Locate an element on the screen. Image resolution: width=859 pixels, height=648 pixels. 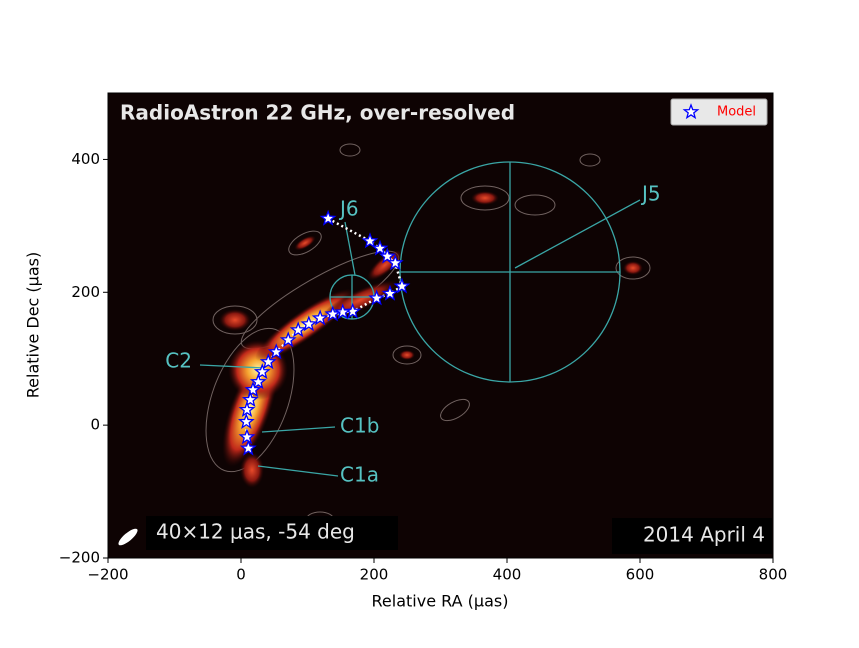
legend-box is located at coordinates (719, 112).